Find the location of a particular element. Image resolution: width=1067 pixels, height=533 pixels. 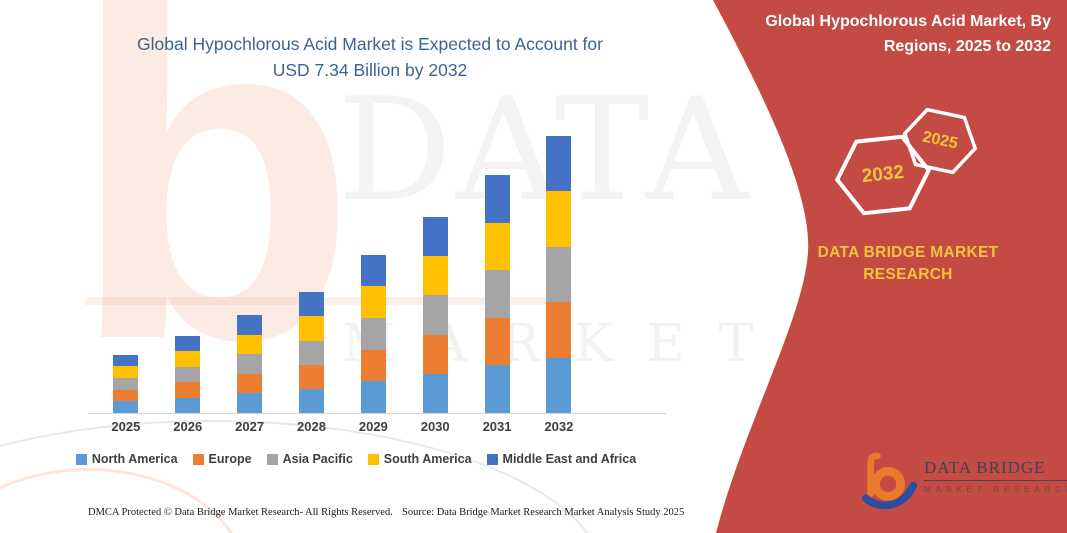

chart-title-line2: USD 7.34 Billion by 2032 is located at coordinates (370, 70).